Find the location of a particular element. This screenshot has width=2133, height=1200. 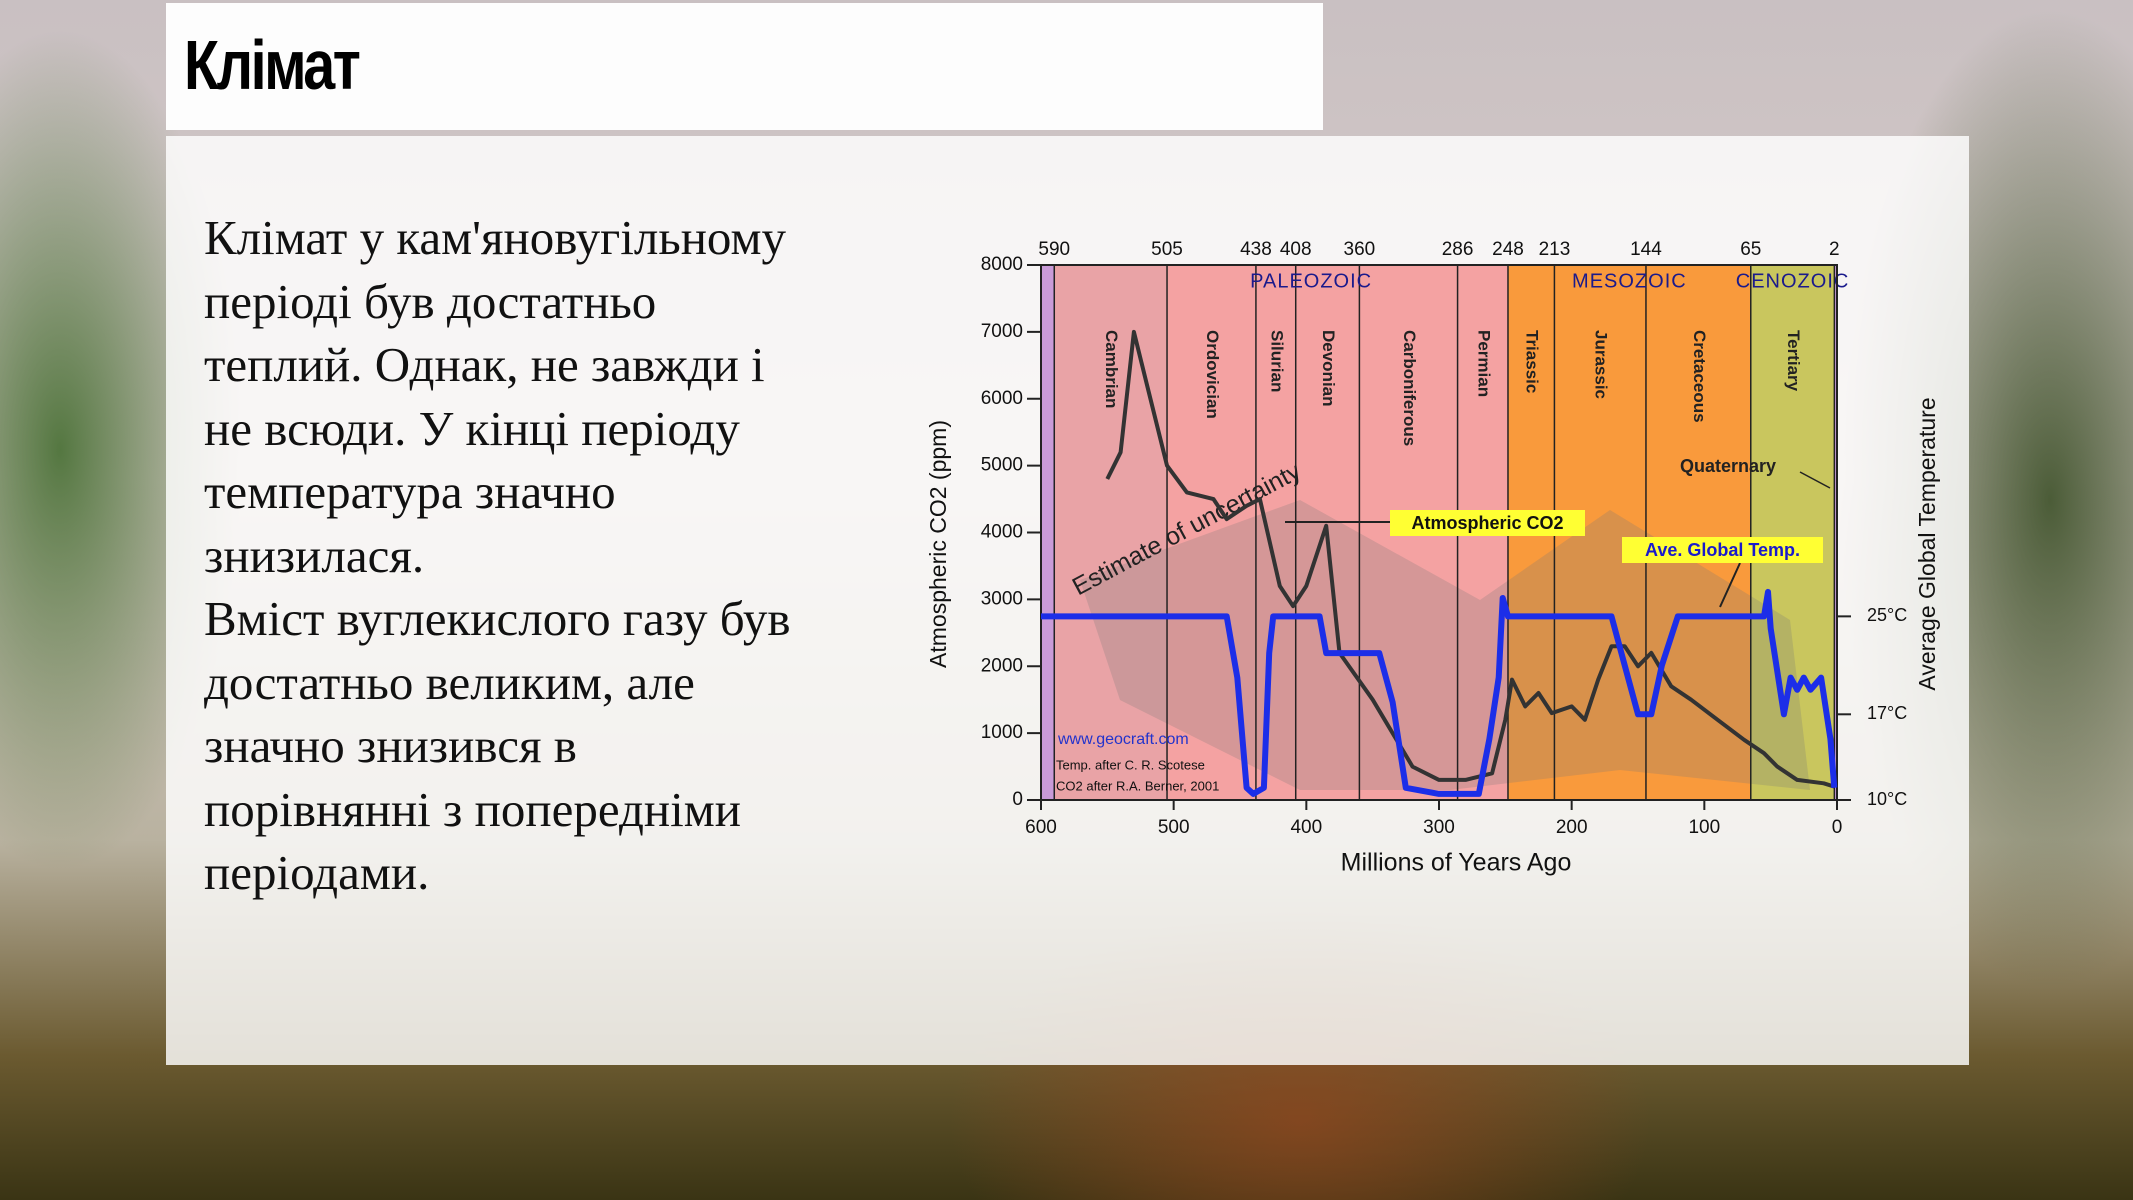

top-tick-label: 248 is located at coordinates (1508, 249).